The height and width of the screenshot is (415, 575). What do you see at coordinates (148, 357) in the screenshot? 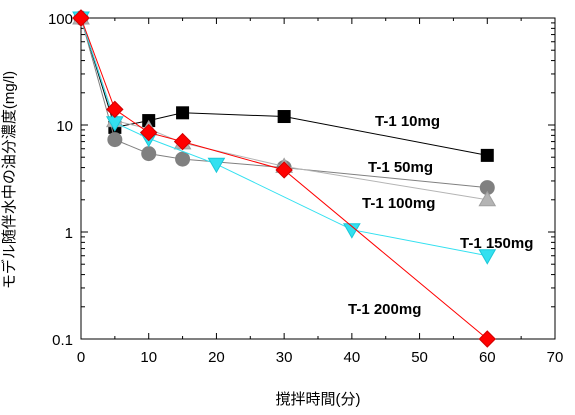
I see `x-tick-label: 10` at bounding box center [148, 357].